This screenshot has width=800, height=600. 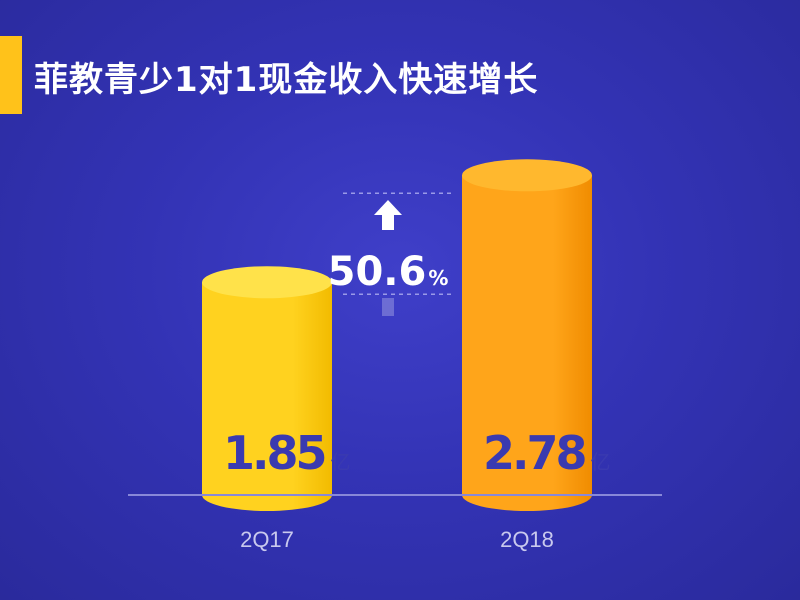 What do you see at coordinates (388, 215) in the screenshot?
I see `up-arrow-icon` at bounding box center [388, 215].